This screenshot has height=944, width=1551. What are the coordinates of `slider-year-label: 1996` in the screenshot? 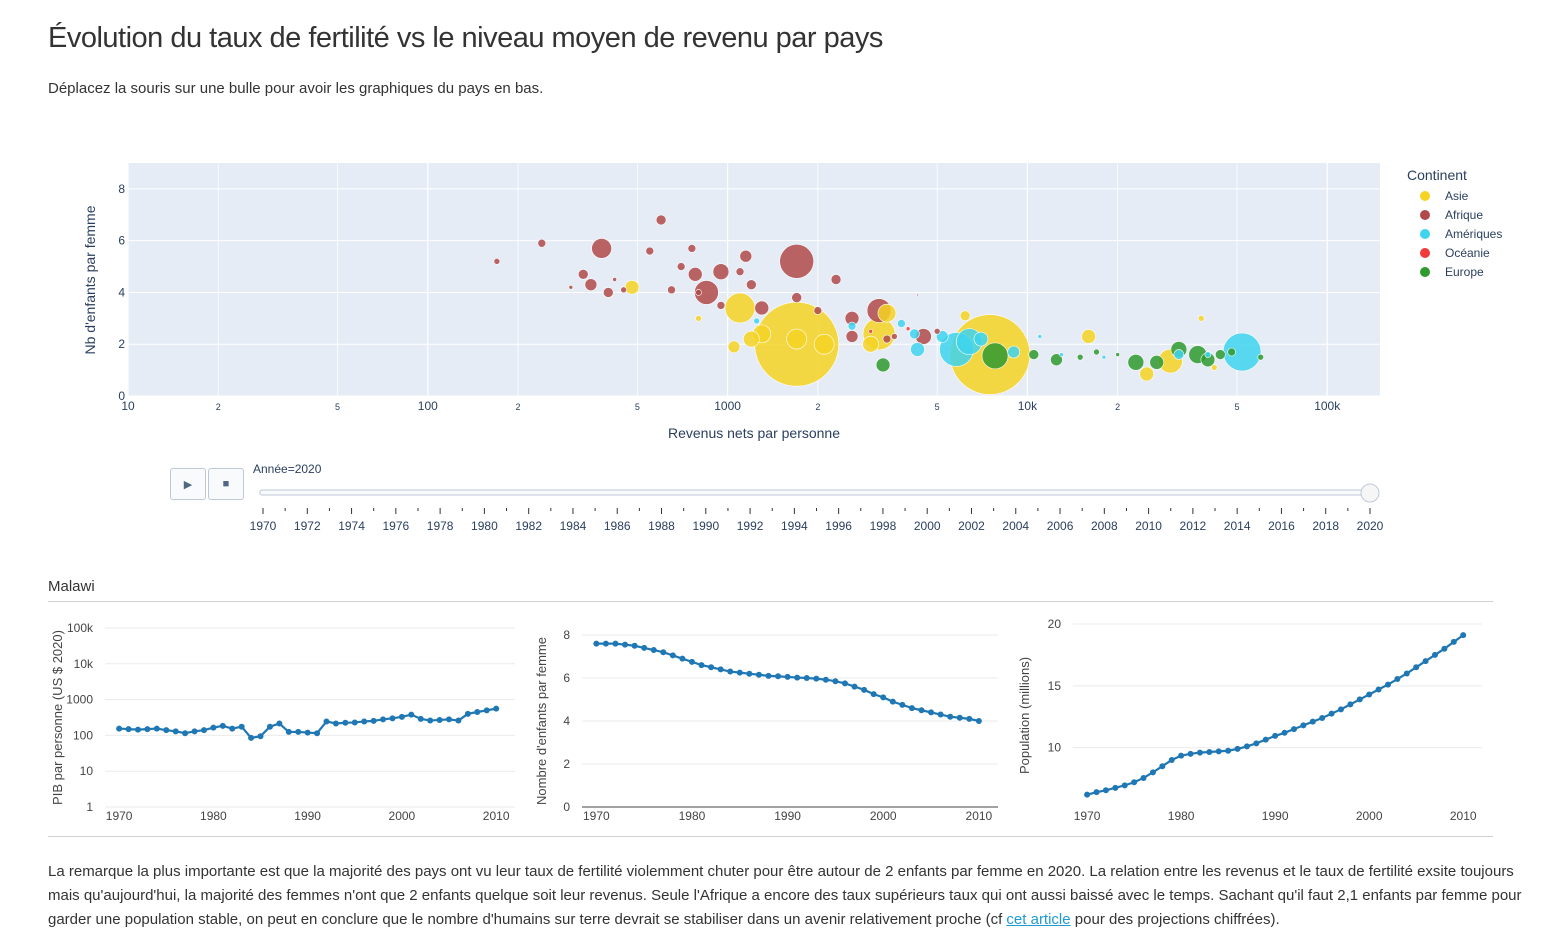 It's located at (838, 526).